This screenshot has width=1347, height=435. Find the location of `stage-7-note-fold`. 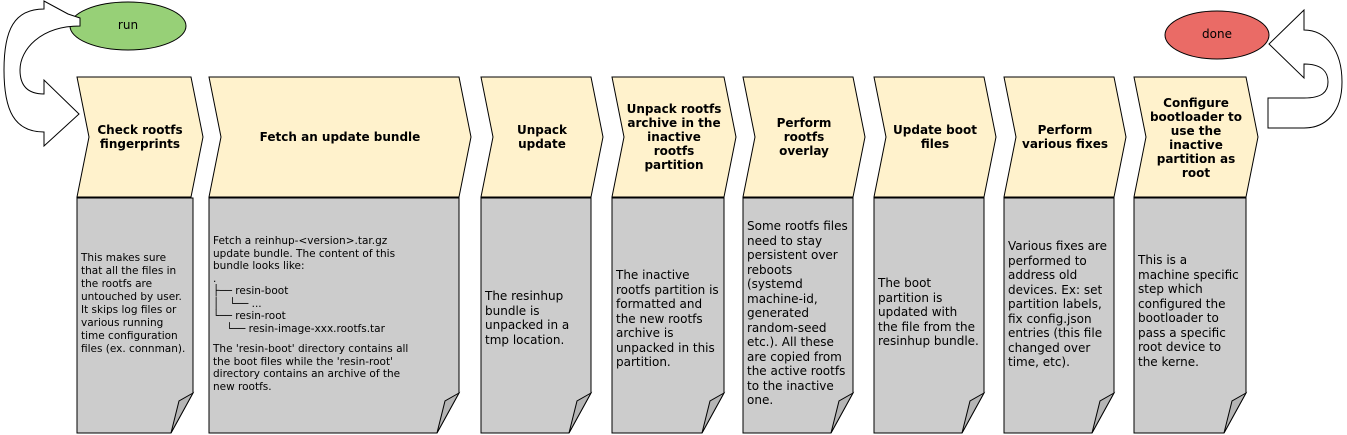

stage-7-note-fold is located at coordinates (1103, 412).